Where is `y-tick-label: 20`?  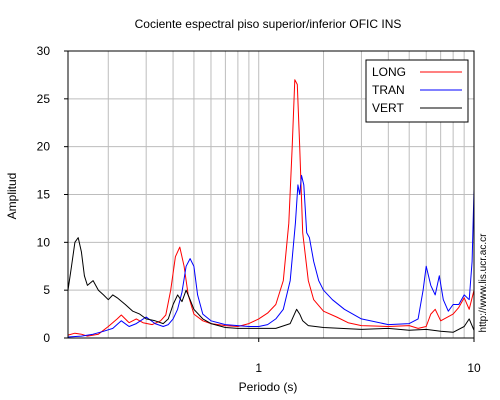
y-tick-label: 20 is located at coordinates (44, 147).